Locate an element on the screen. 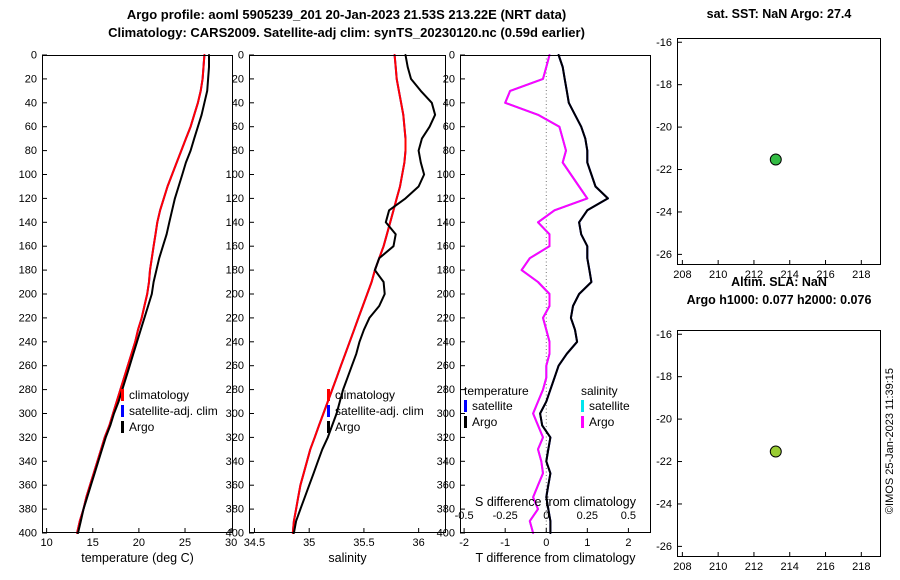 This screenshot has height=580, width=900. s-difference-axis-label: S difference from climatology is located at coordinates (555, 502).